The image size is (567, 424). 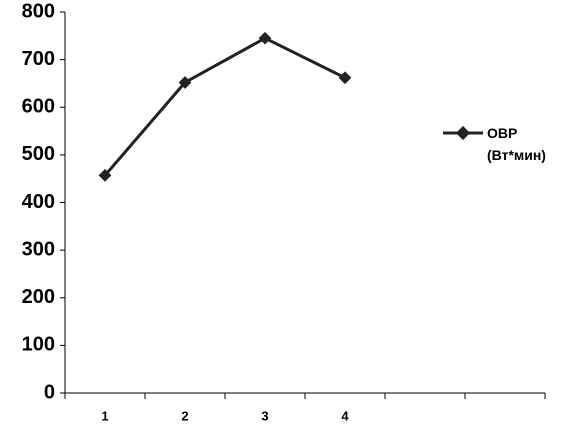 What do you see at coordinates (345, 415) in the screenshot?
I see `x-tick-label: 4` at bounding box center [345, 415].